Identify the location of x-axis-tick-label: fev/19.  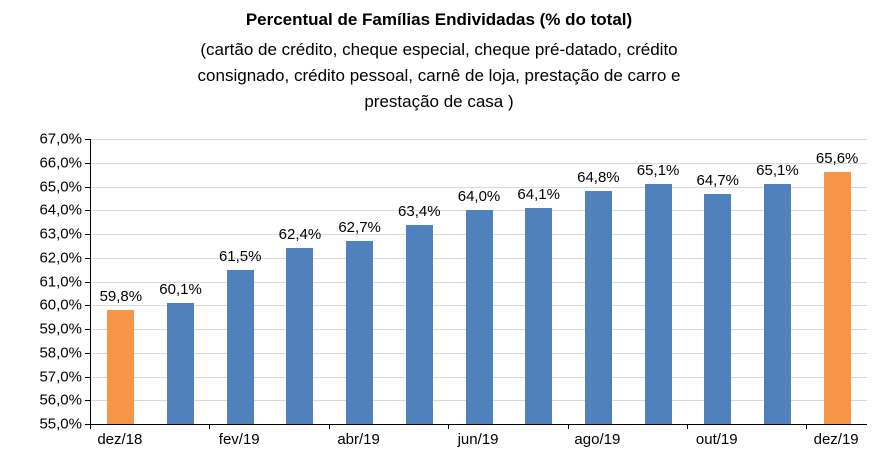
(239, 439).